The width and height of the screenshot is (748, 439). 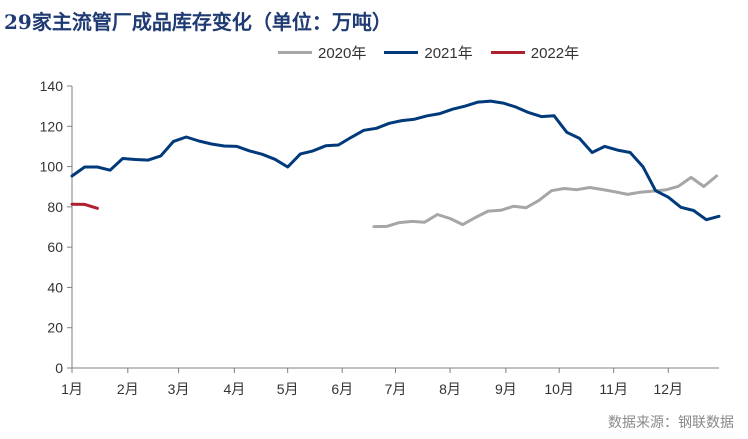 I want to click on x-tick-label: 5月, so click(x=288, y=389).